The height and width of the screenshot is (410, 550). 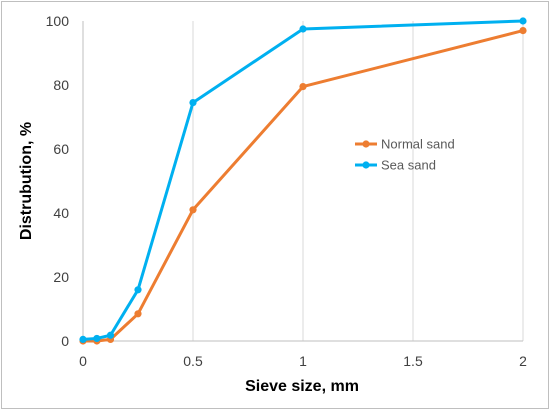 I want to click on y-tick-label: 40, so click(x=61, y=213).